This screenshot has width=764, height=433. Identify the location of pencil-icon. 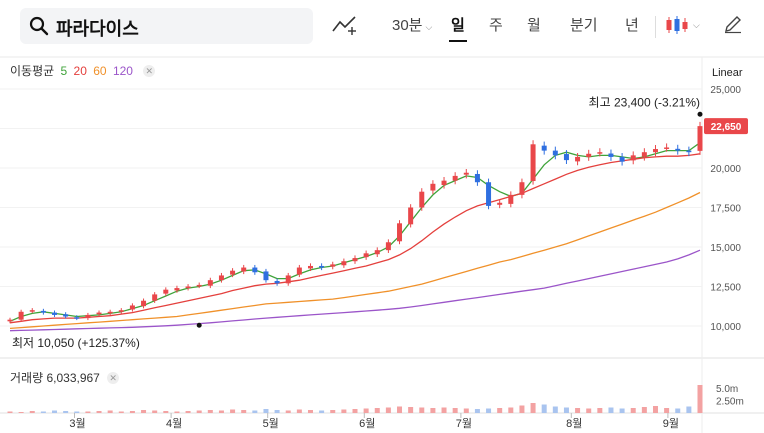
(733, 26).